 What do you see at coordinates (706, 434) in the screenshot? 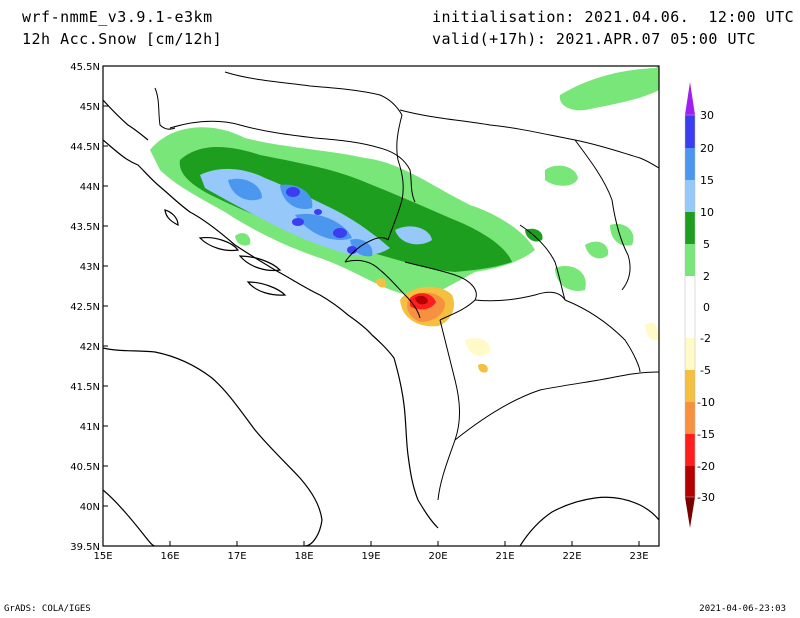
I see `colorbar-label: -15` at bounding box center [706, 434].